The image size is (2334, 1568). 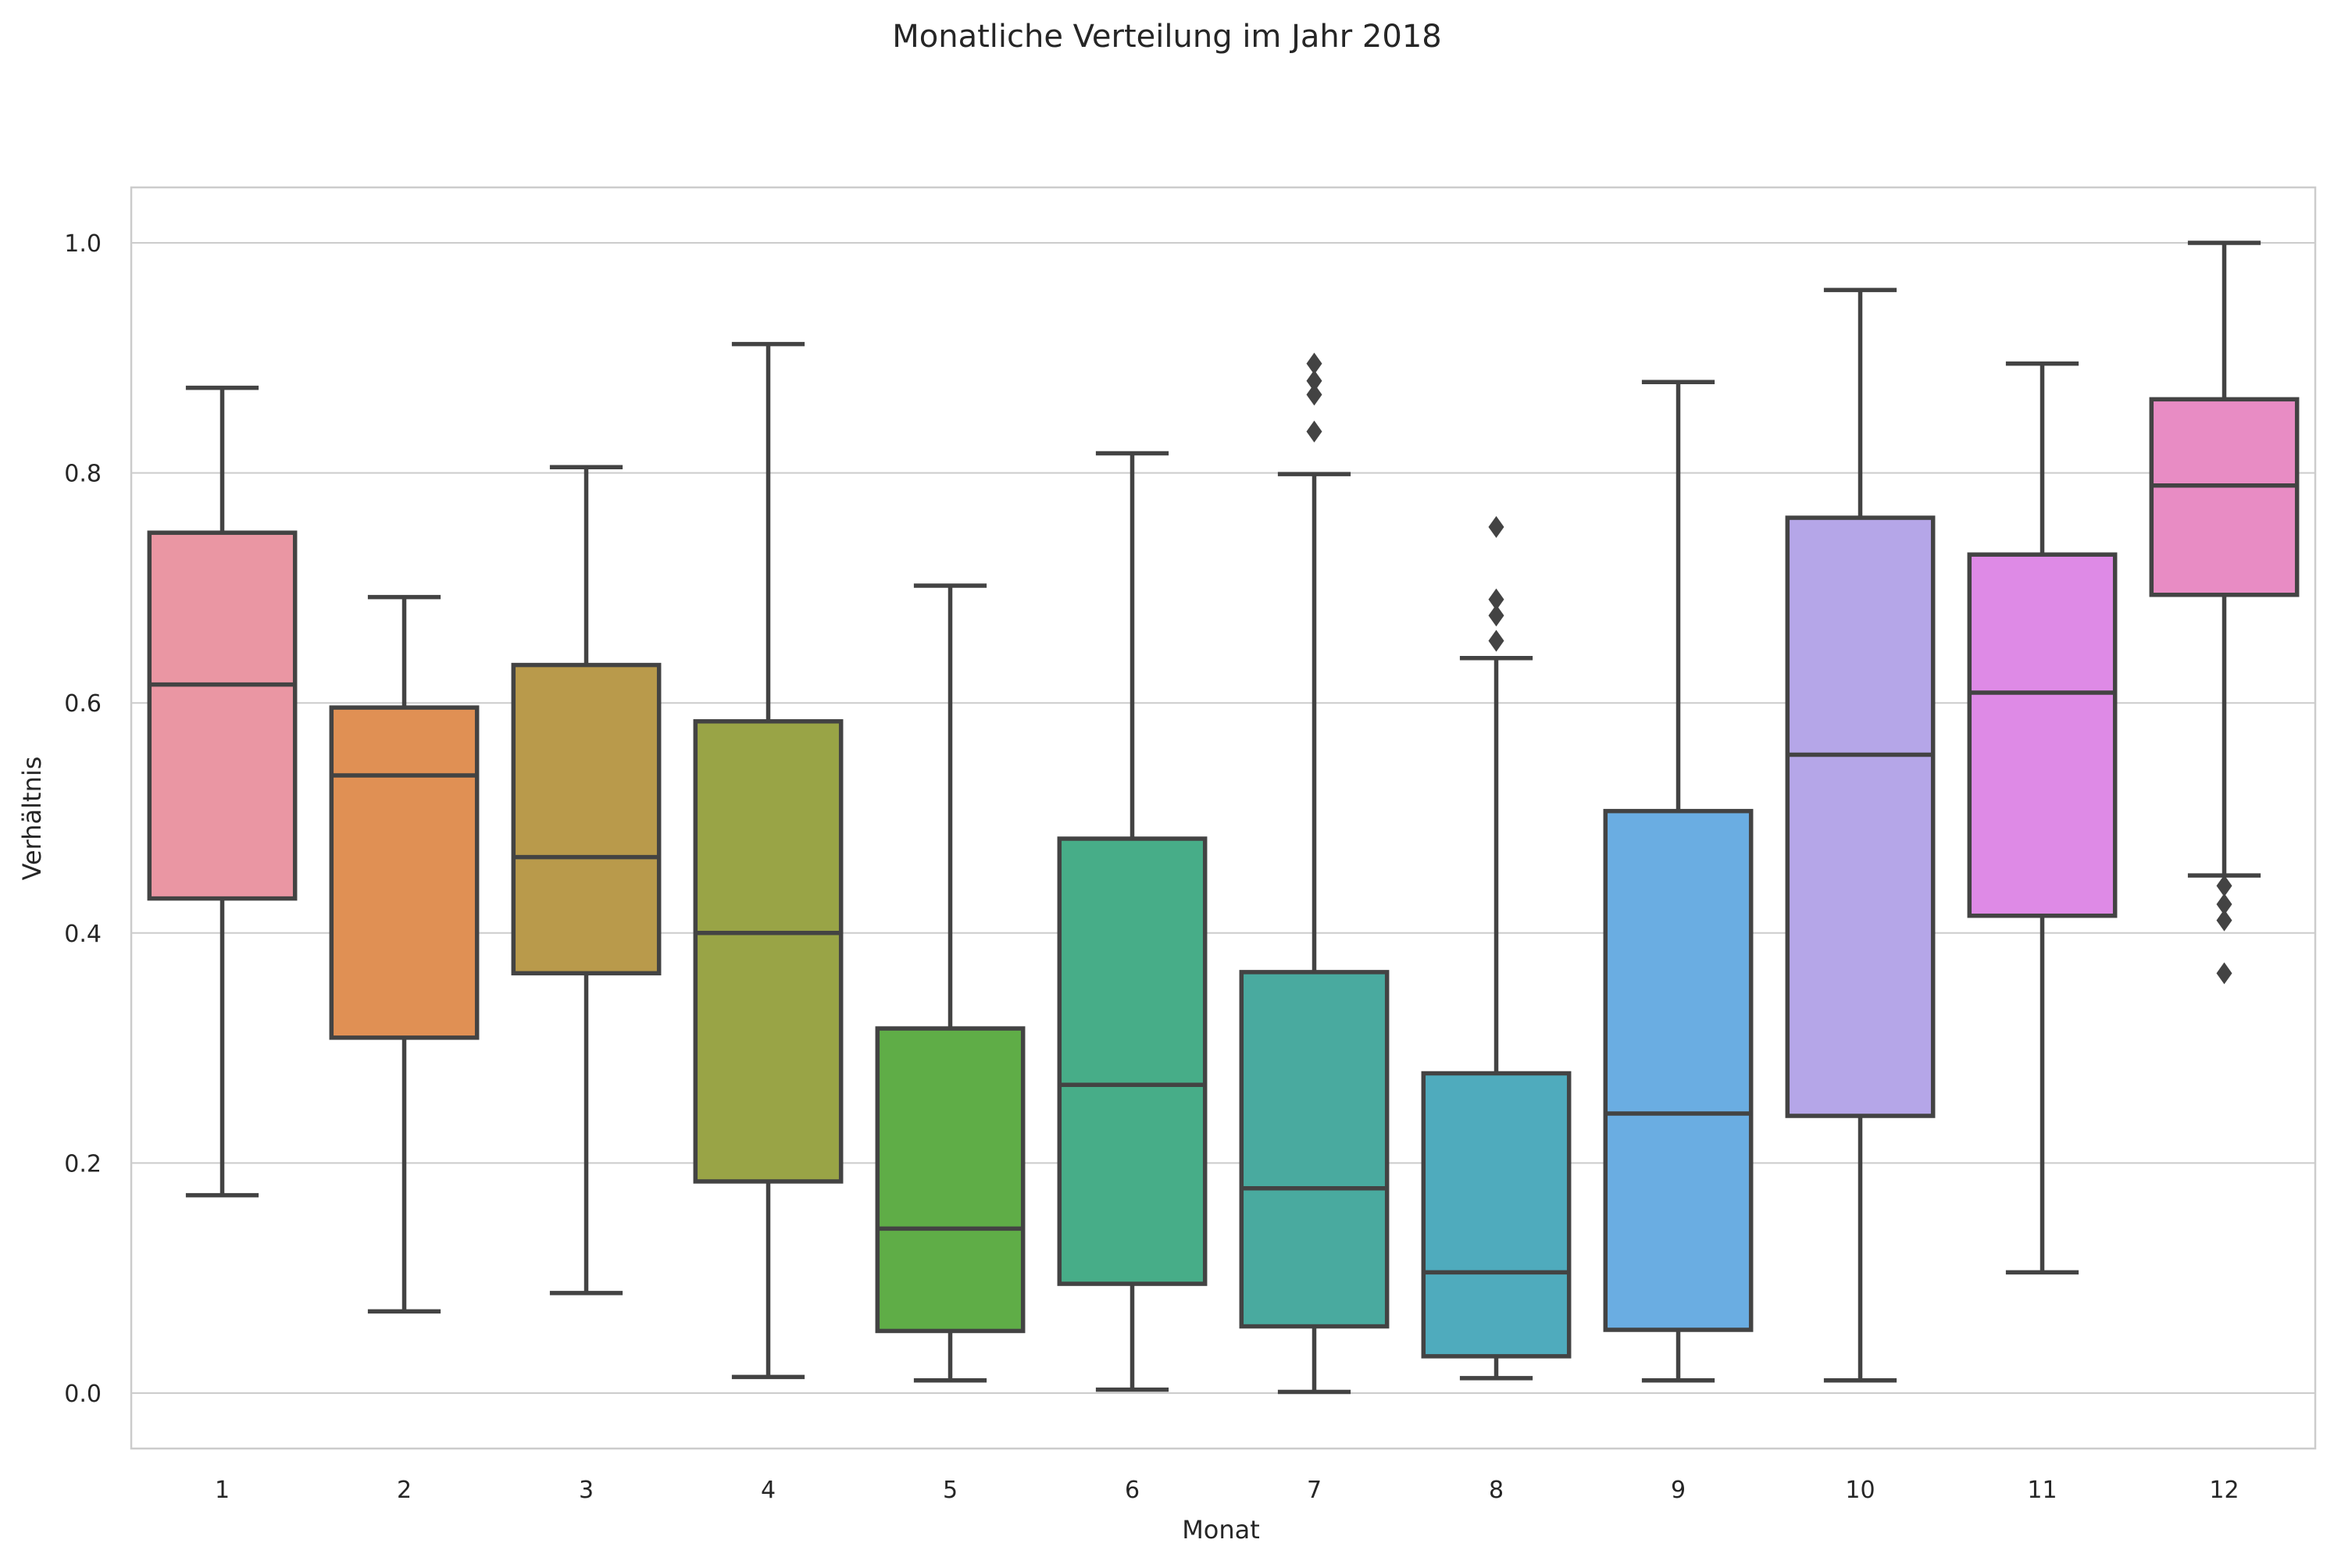 What do you see at coordinates (1314, 1490) in the screenshot?
I see `x-tick-label: 7` at bounding box center [1314, 1490].